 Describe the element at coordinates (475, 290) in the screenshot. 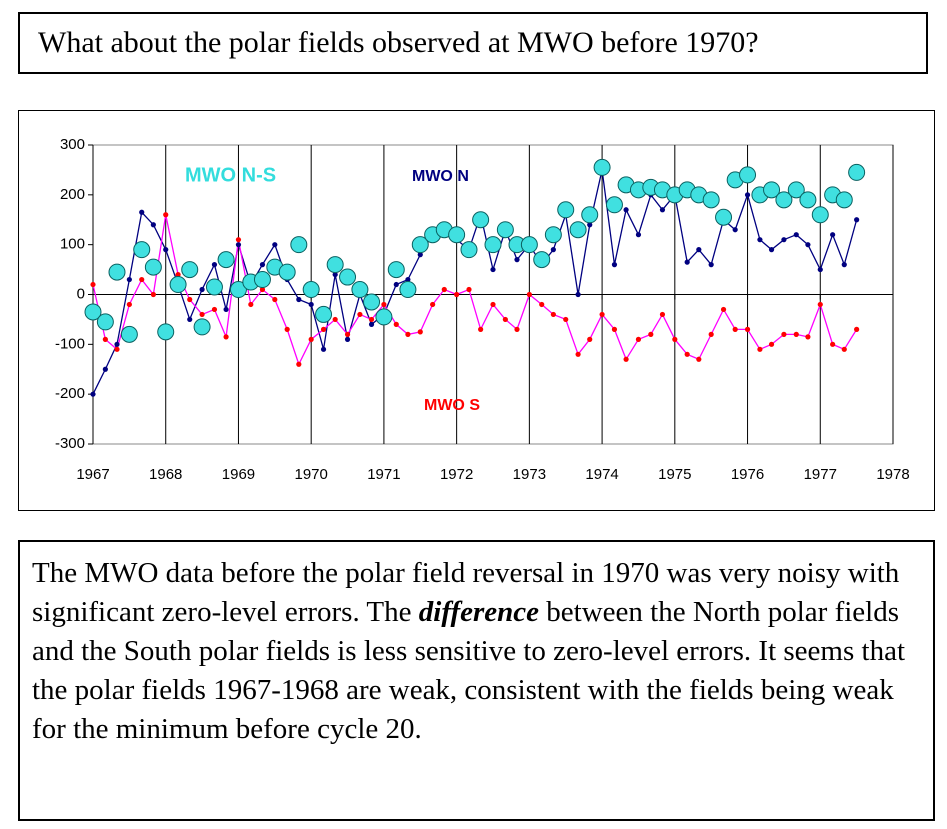

I see `series-line` at that location.